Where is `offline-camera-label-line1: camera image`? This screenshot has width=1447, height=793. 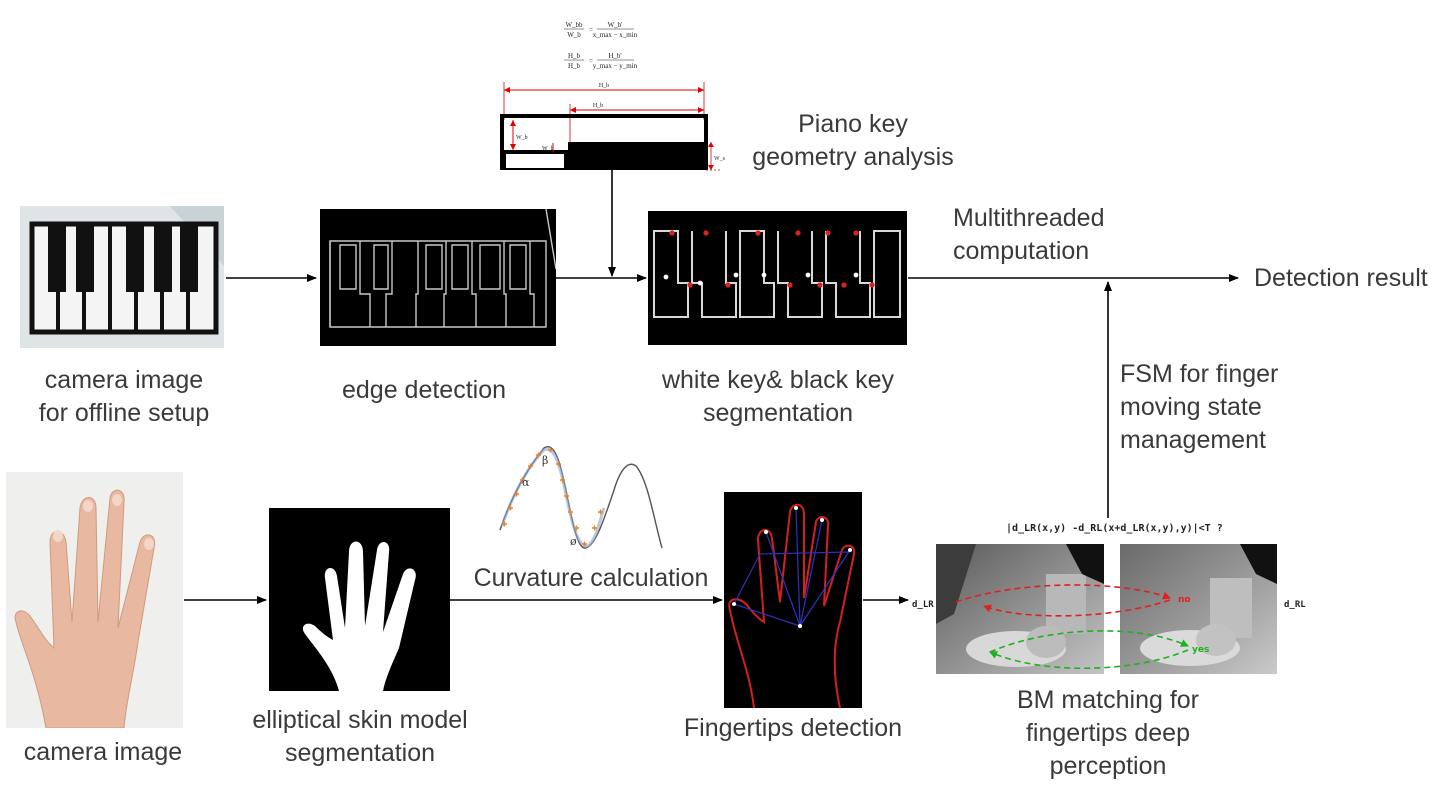
offline-camera-label-line1: camera image is located at coordinates (124, 380).